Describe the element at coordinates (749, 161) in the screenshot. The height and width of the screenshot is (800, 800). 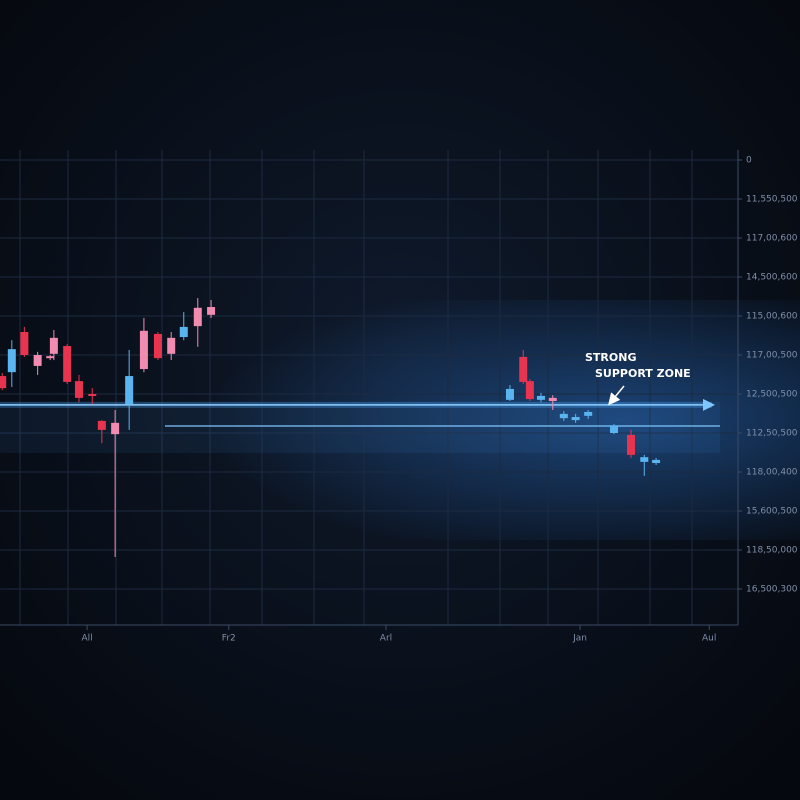
I see `y-tick-label: 0` at that location.